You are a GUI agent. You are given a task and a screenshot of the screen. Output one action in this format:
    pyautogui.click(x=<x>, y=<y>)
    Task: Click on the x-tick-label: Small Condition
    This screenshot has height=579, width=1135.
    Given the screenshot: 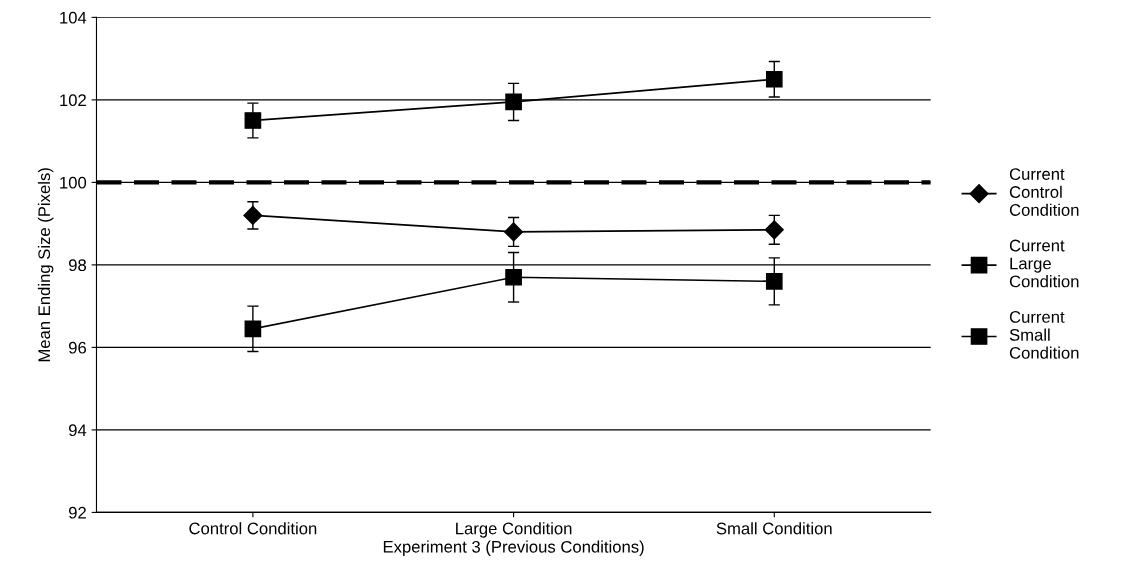 What is the action you would take?
    pyautogui.click(x=774, y=528)
    